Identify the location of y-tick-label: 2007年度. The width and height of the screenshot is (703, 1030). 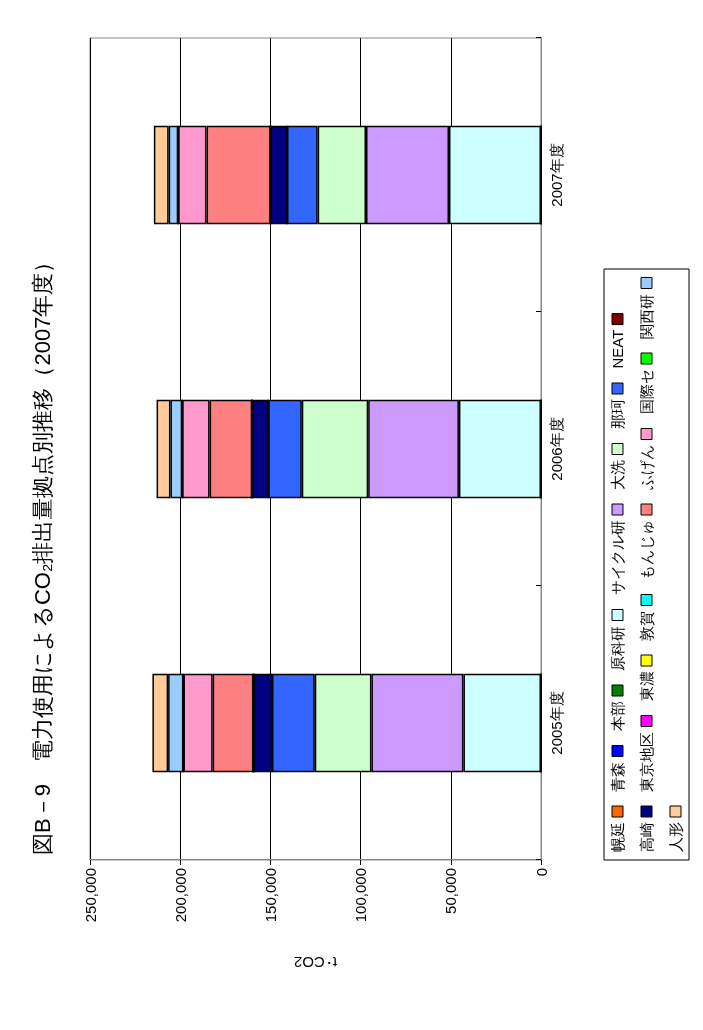
(556, 175).